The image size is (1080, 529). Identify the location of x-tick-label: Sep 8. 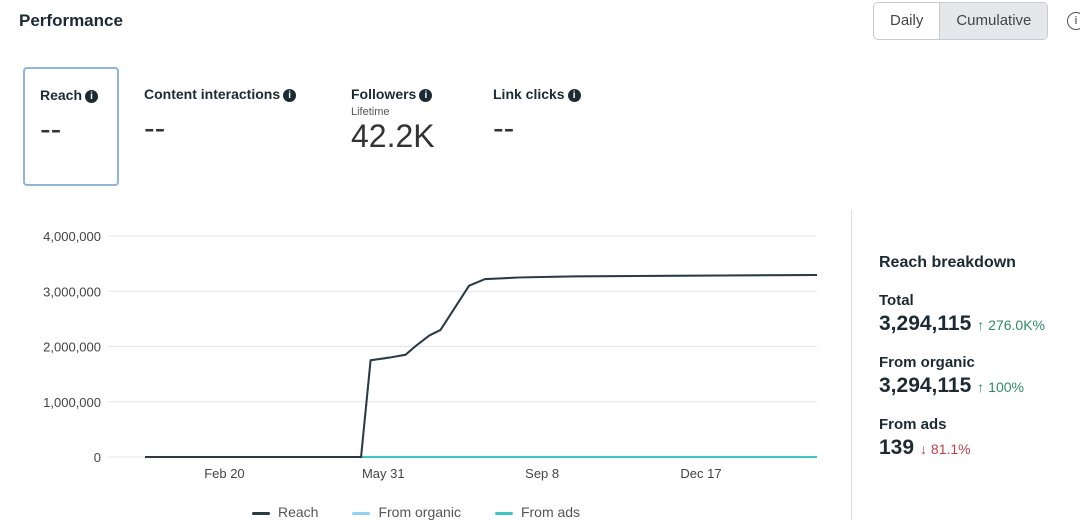
(542, 473).